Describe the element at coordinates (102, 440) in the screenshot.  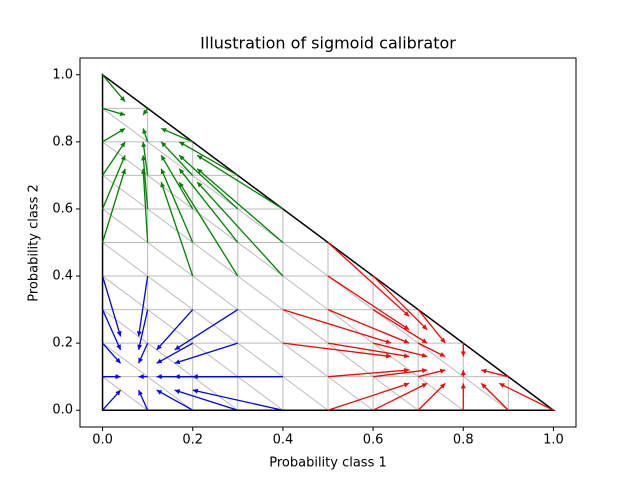
I see `x-tick-label: 0.0` at that location.